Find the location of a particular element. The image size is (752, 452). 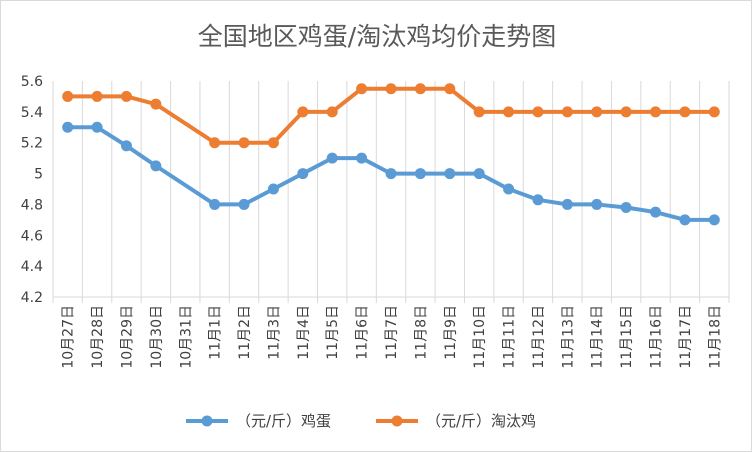

x-tick-label: 11月8日 is located at coordinates (421, 332).